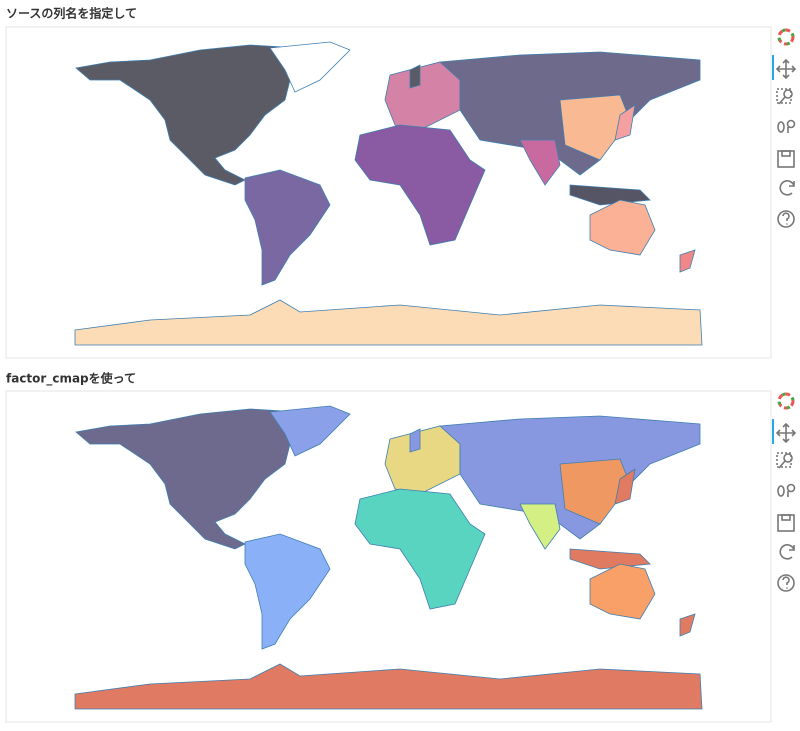 This screenshot has width=800, height=731. I want to click on panel-title: factor_cmapを使って, so click(71, 379).